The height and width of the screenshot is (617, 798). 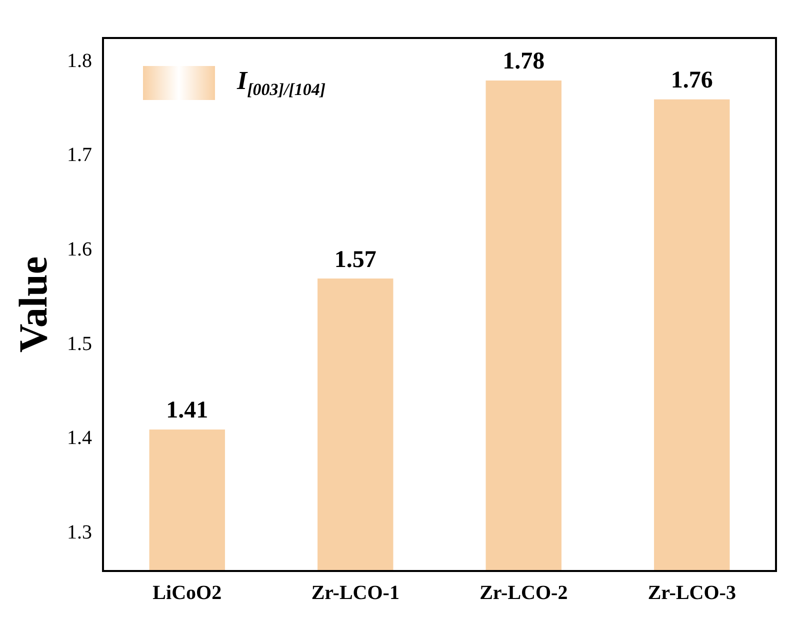 I want to click on y-tick-label: 1.4, so click(x=79, y=438).